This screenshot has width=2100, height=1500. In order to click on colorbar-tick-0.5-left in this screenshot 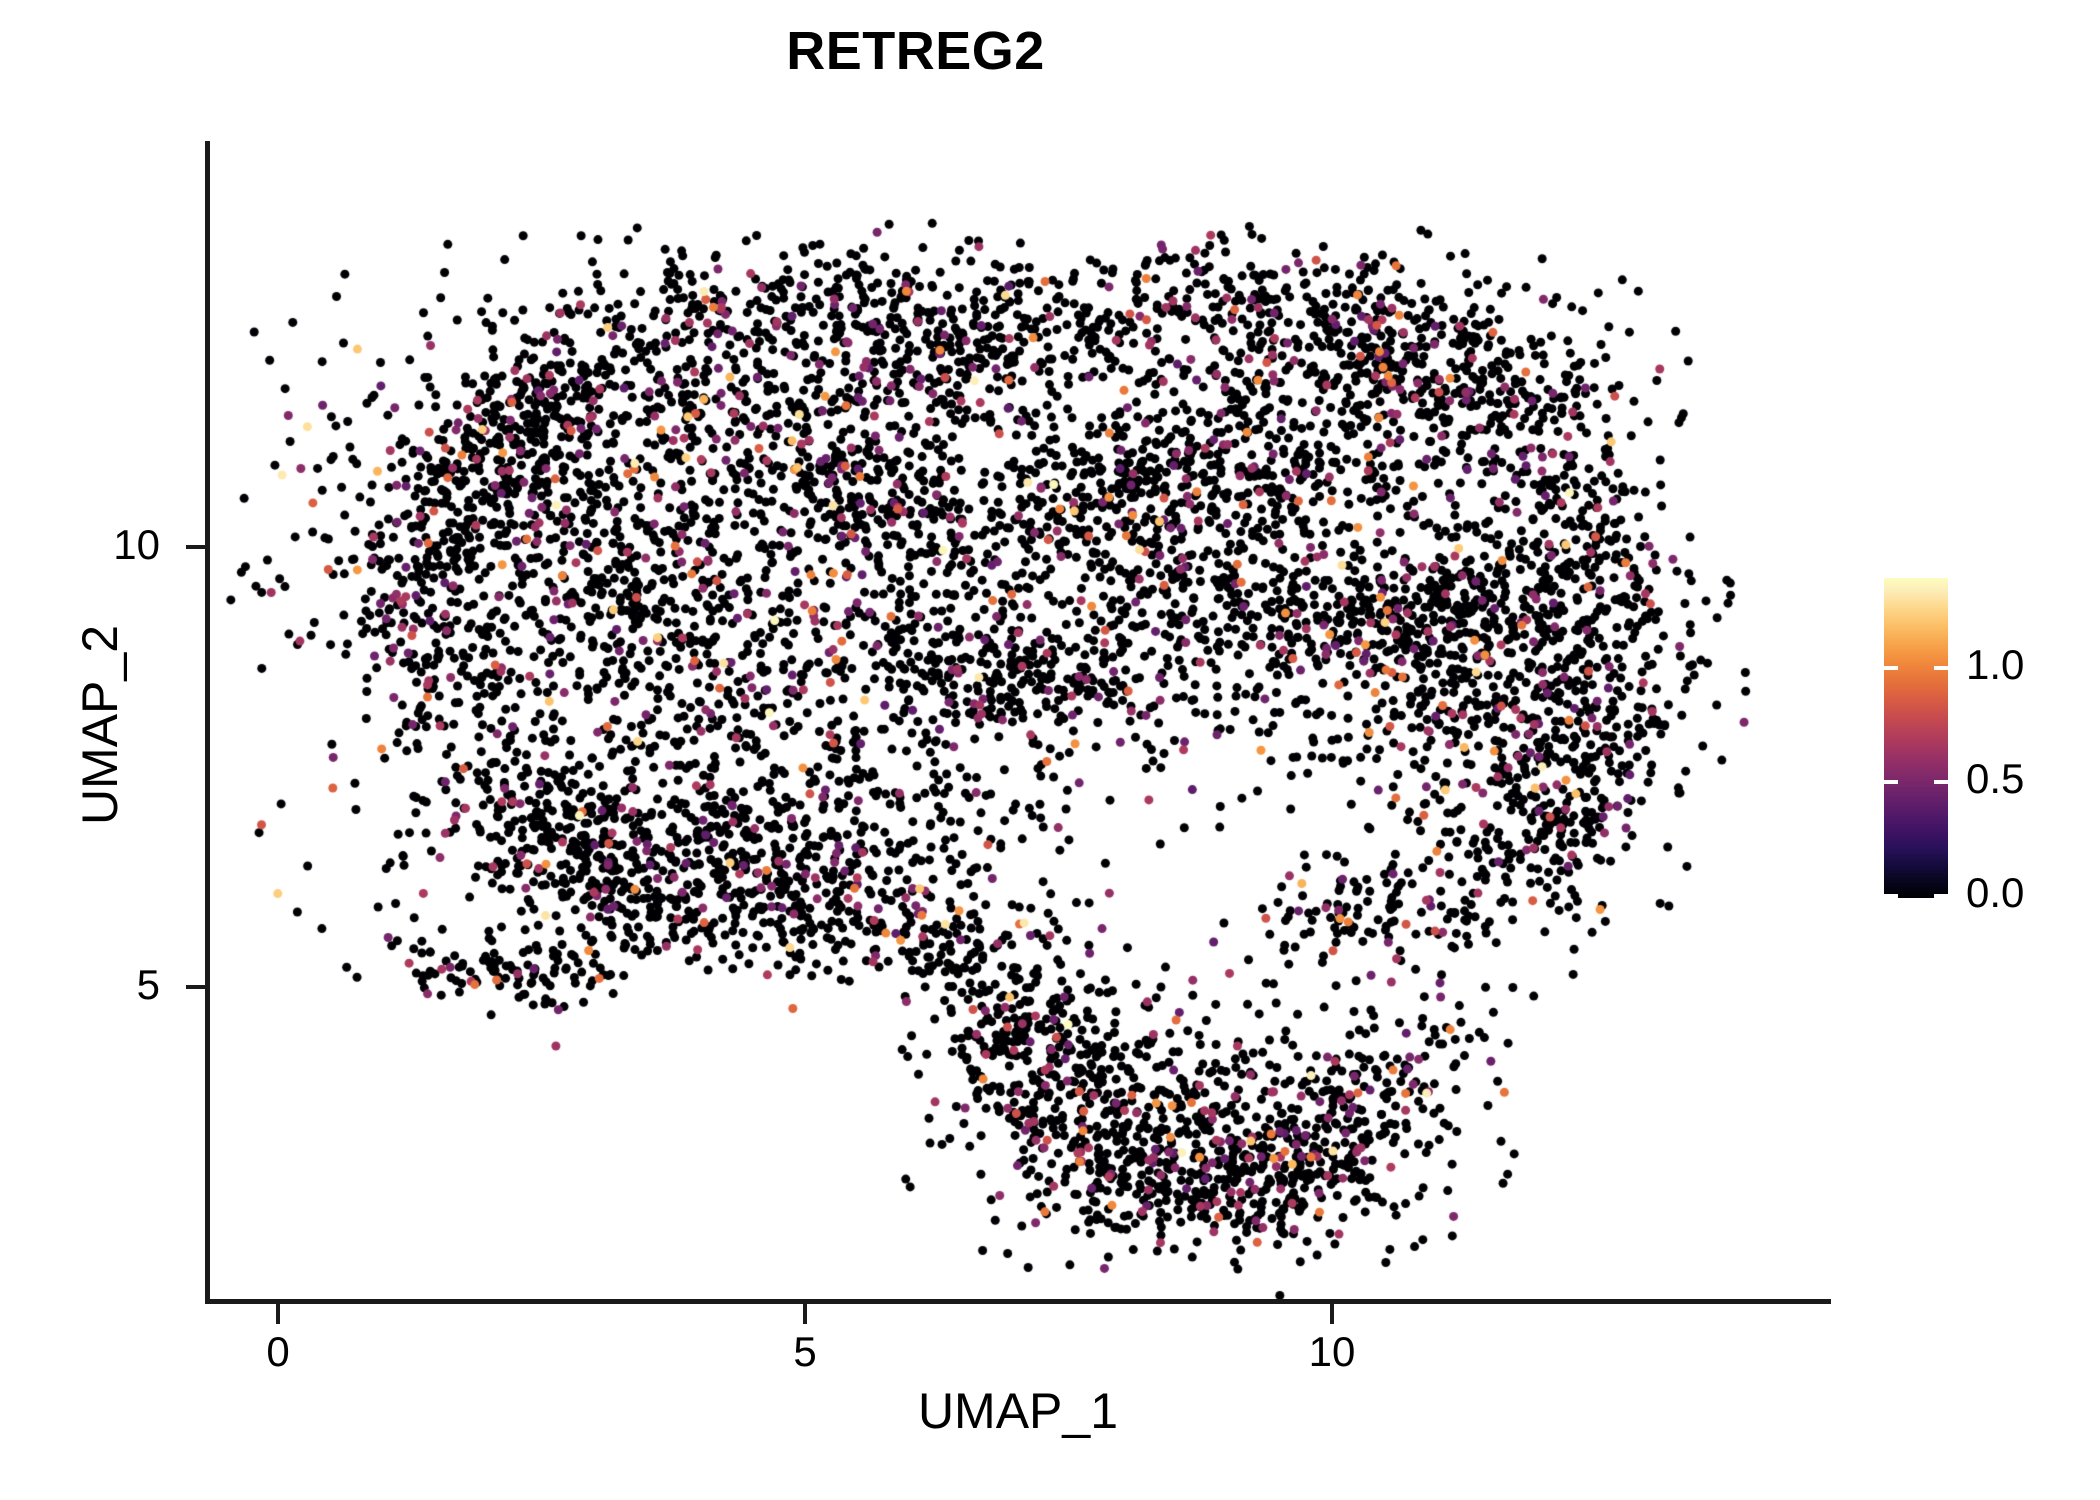, I will do `click(1891, 782)`.